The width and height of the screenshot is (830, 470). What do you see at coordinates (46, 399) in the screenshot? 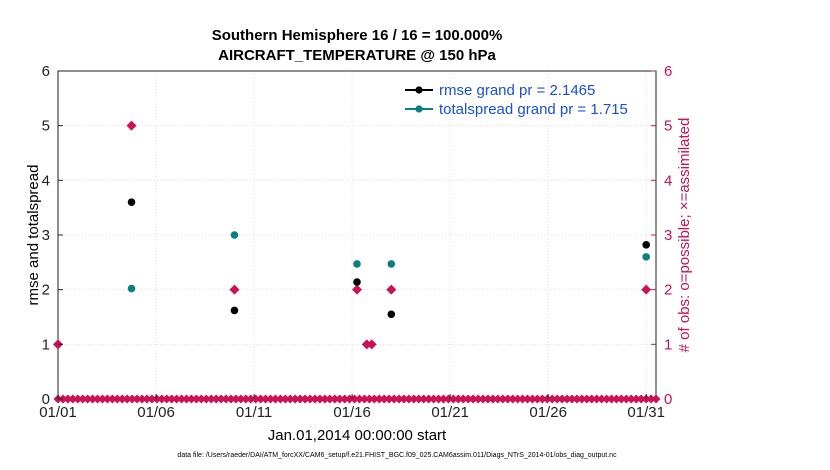
I see `y-tick-left-label: 0` at bounding box center [46, 399].